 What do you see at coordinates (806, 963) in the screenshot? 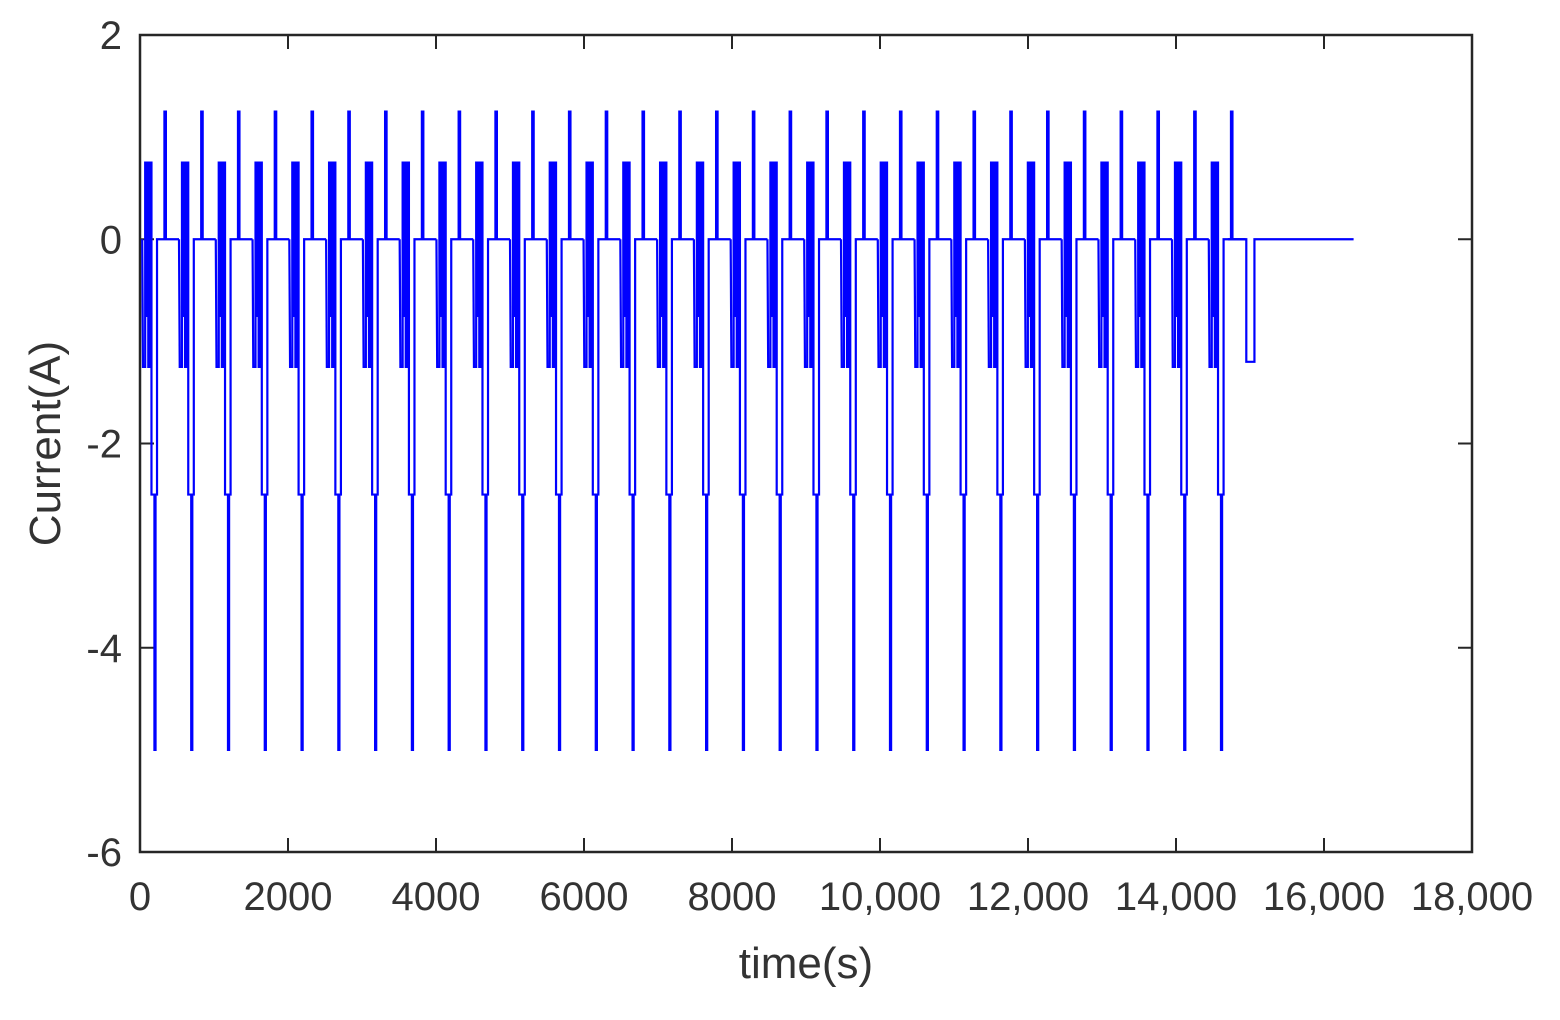
I see `x-axis-label: time(s)` at bounding box center [806, 963].